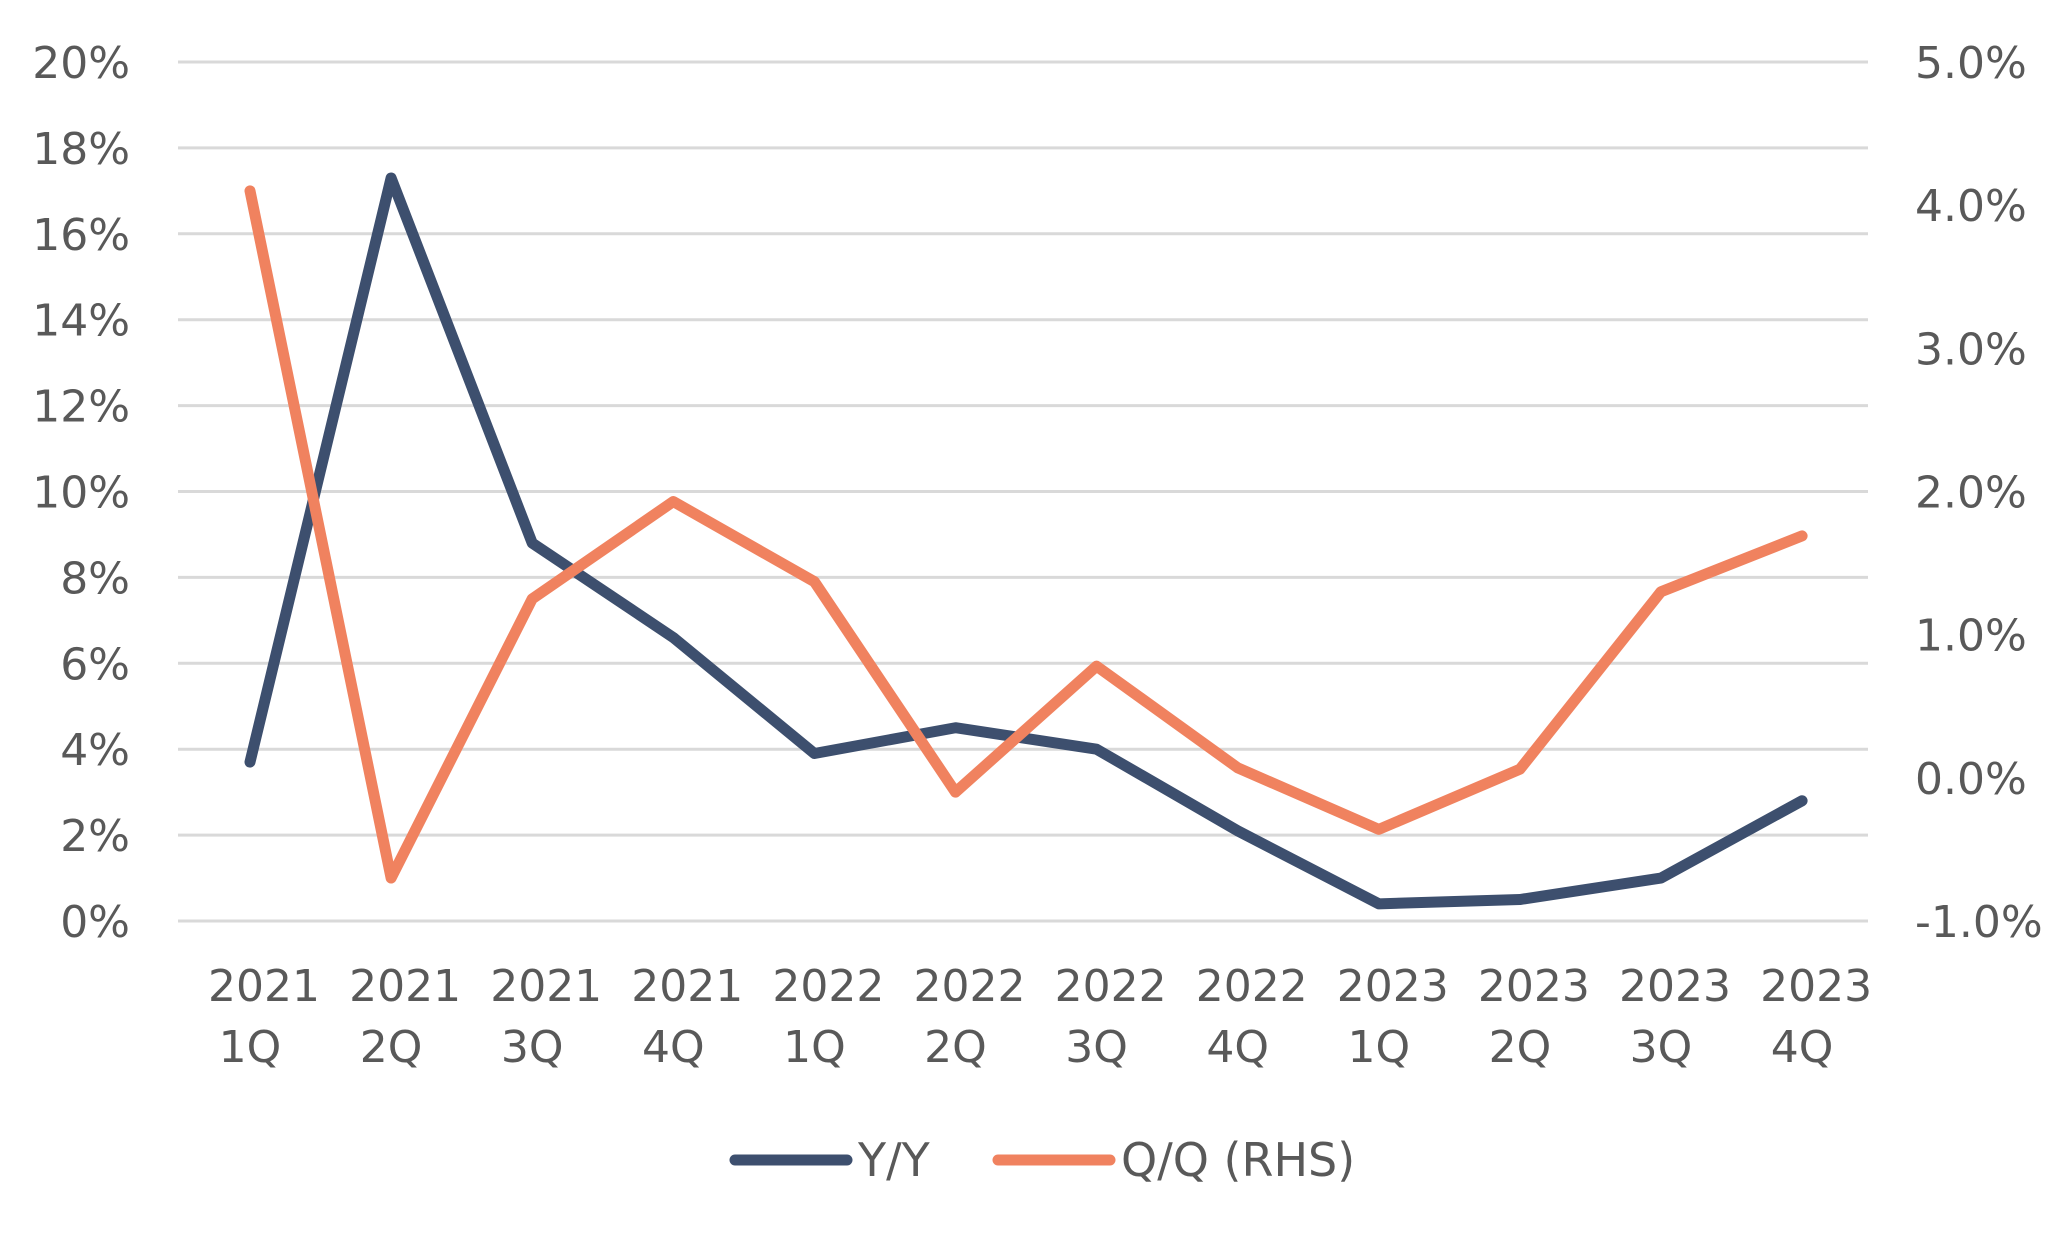 Image resolution: width=2062 pixels, height=1237 pixels. I want to click on left-tick-label: 6%, so click(95, 664).